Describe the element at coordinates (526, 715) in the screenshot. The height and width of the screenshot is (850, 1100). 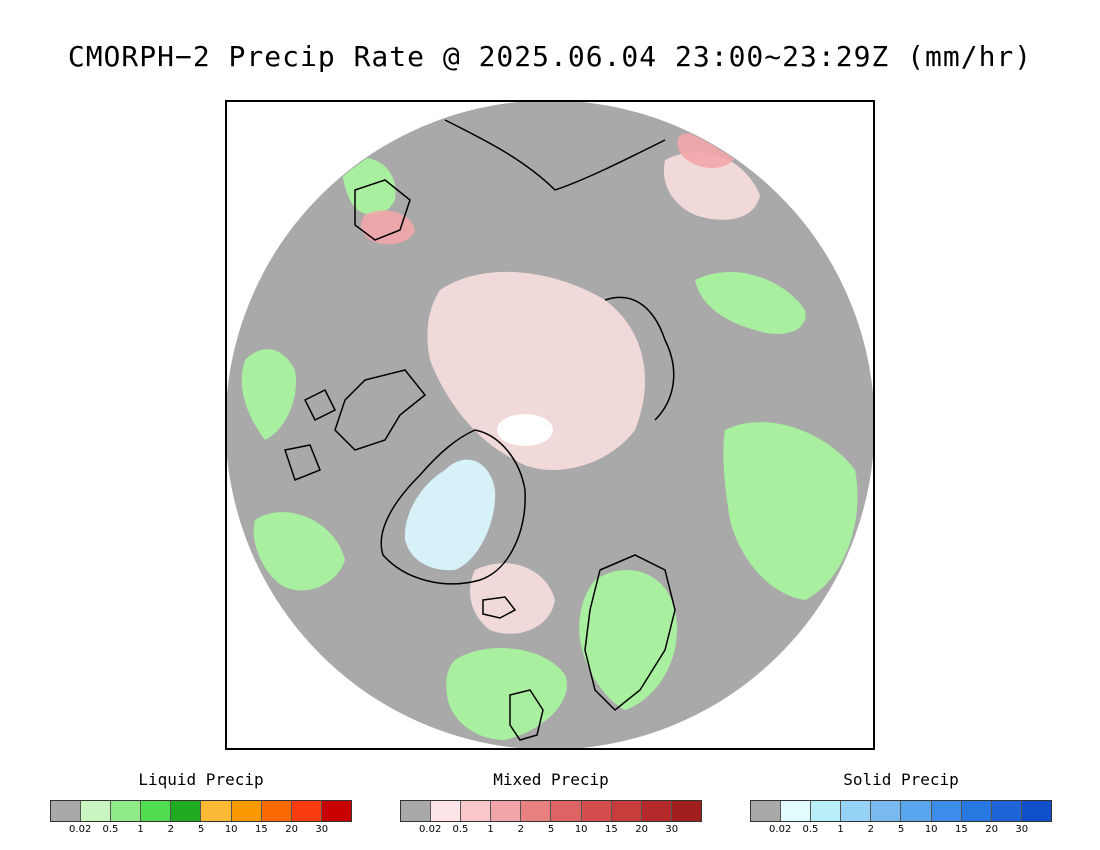
I see `coastline-british-isles` at that location.